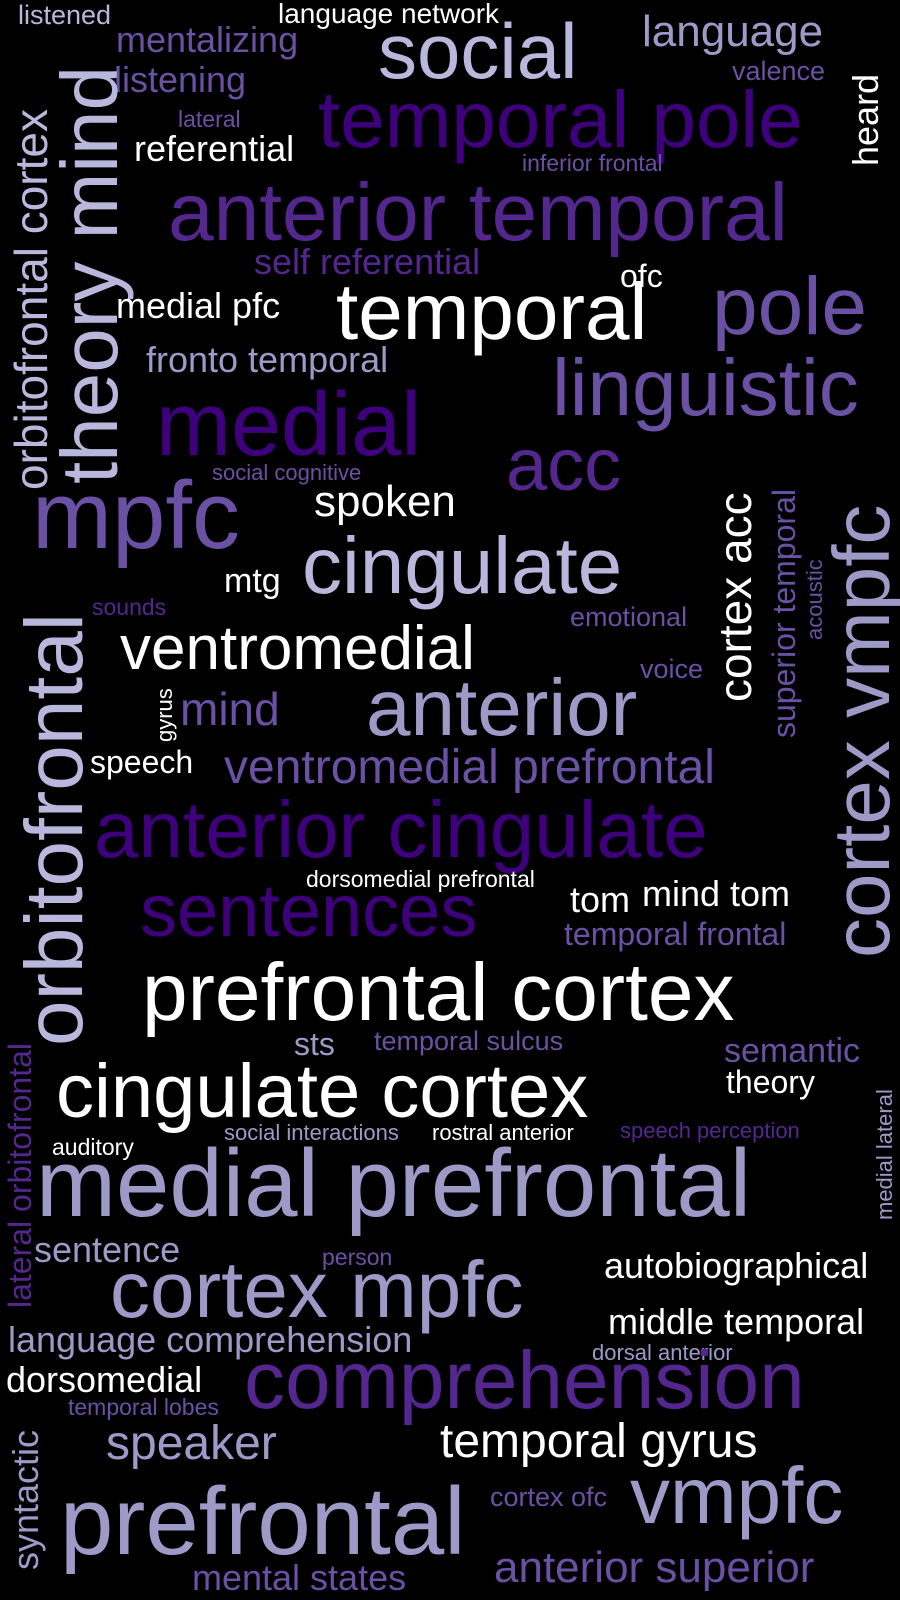  I want to click on word-temporal-sulcus: temporal sulcus, so click(469, 1041).